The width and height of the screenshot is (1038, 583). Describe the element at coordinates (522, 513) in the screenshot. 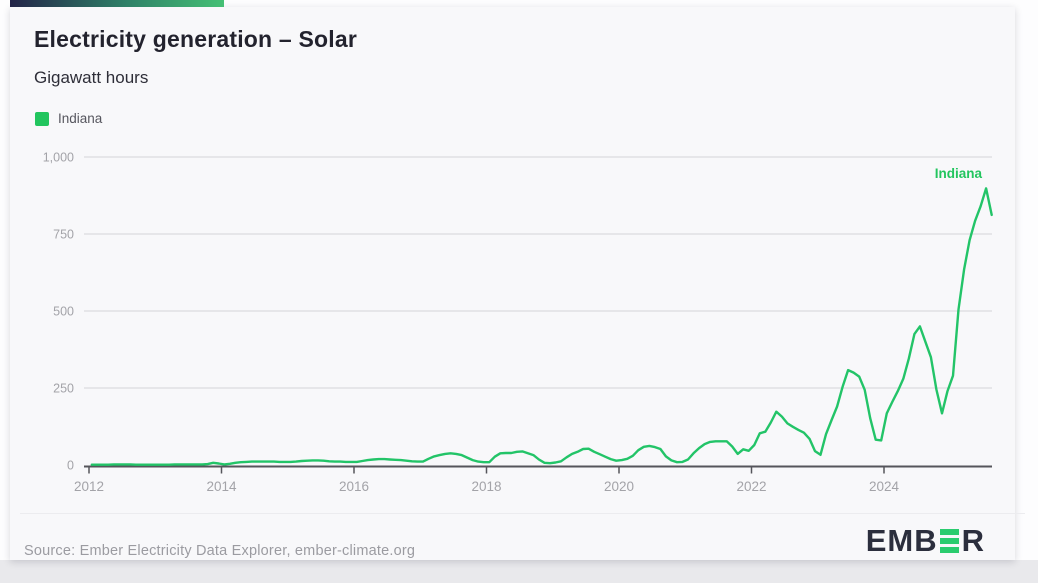

I see `footer-divider` at that location.